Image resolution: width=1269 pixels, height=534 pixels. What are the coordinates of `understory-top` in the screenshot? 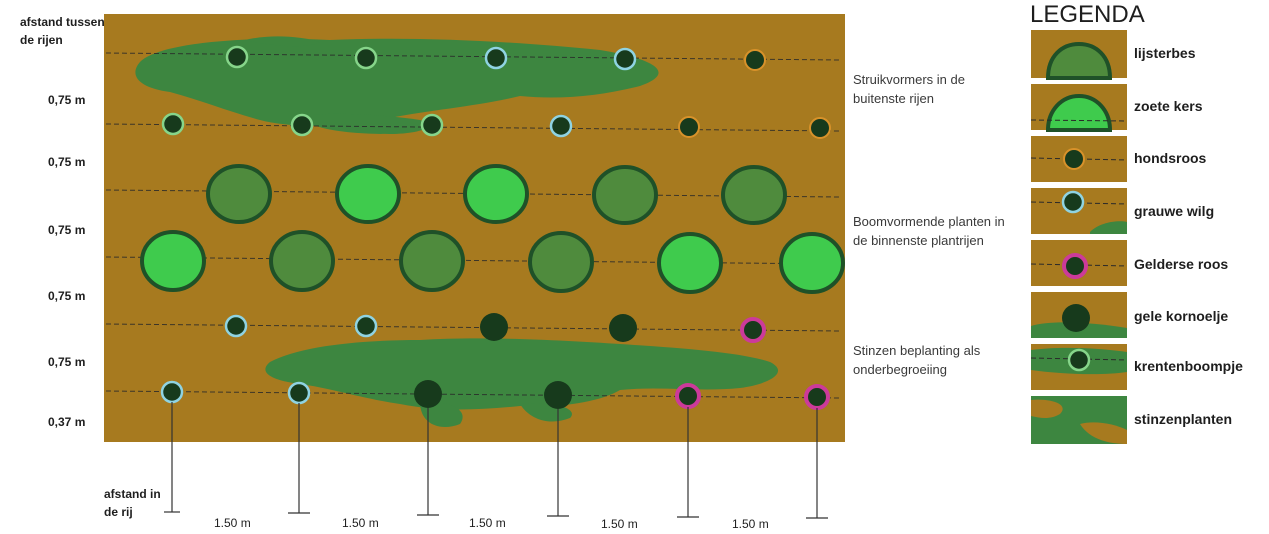 It's located at (397, 85).